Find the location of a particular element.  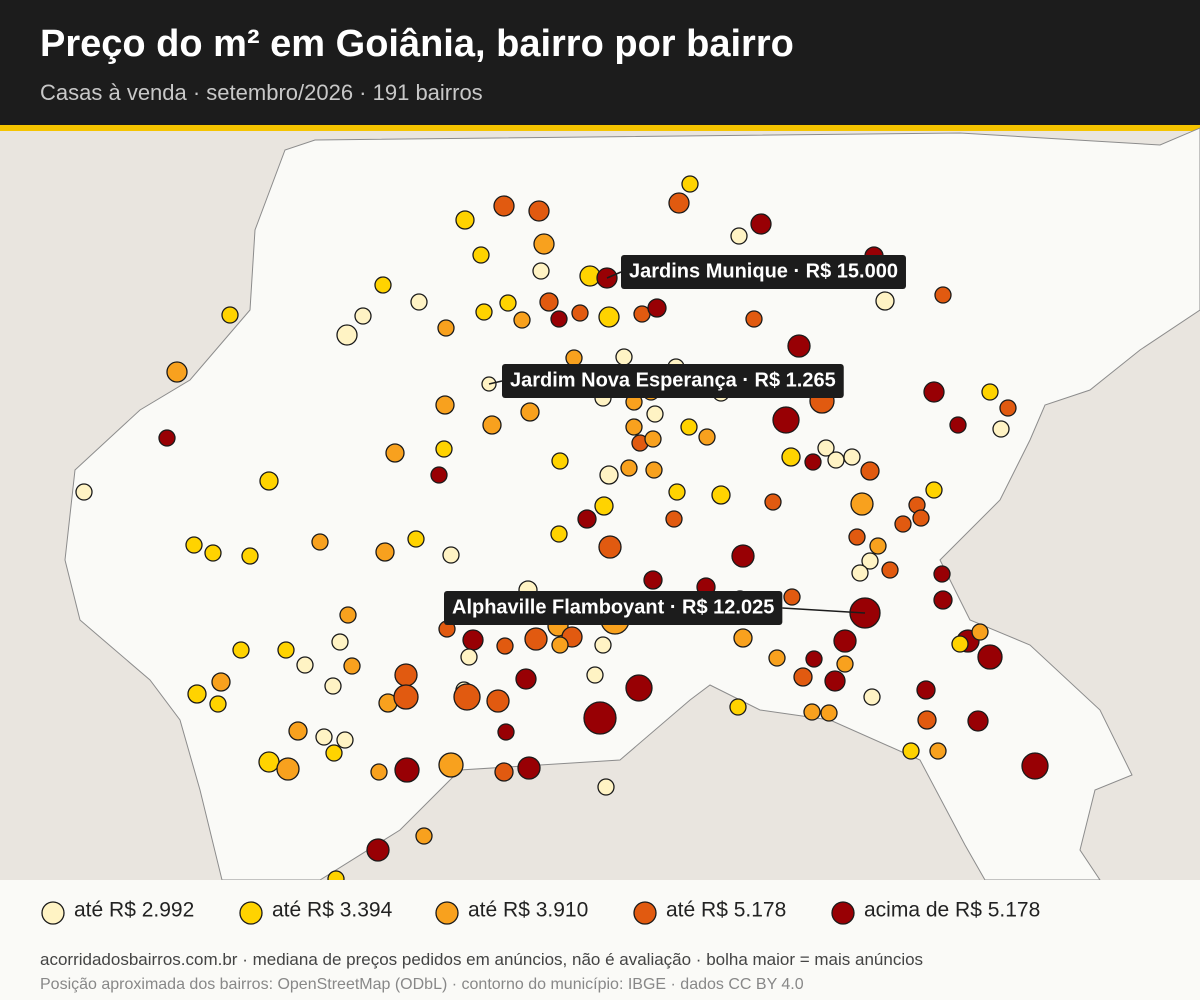

legend-label: até R$ 2.992 is located at coordinates (134, 910).